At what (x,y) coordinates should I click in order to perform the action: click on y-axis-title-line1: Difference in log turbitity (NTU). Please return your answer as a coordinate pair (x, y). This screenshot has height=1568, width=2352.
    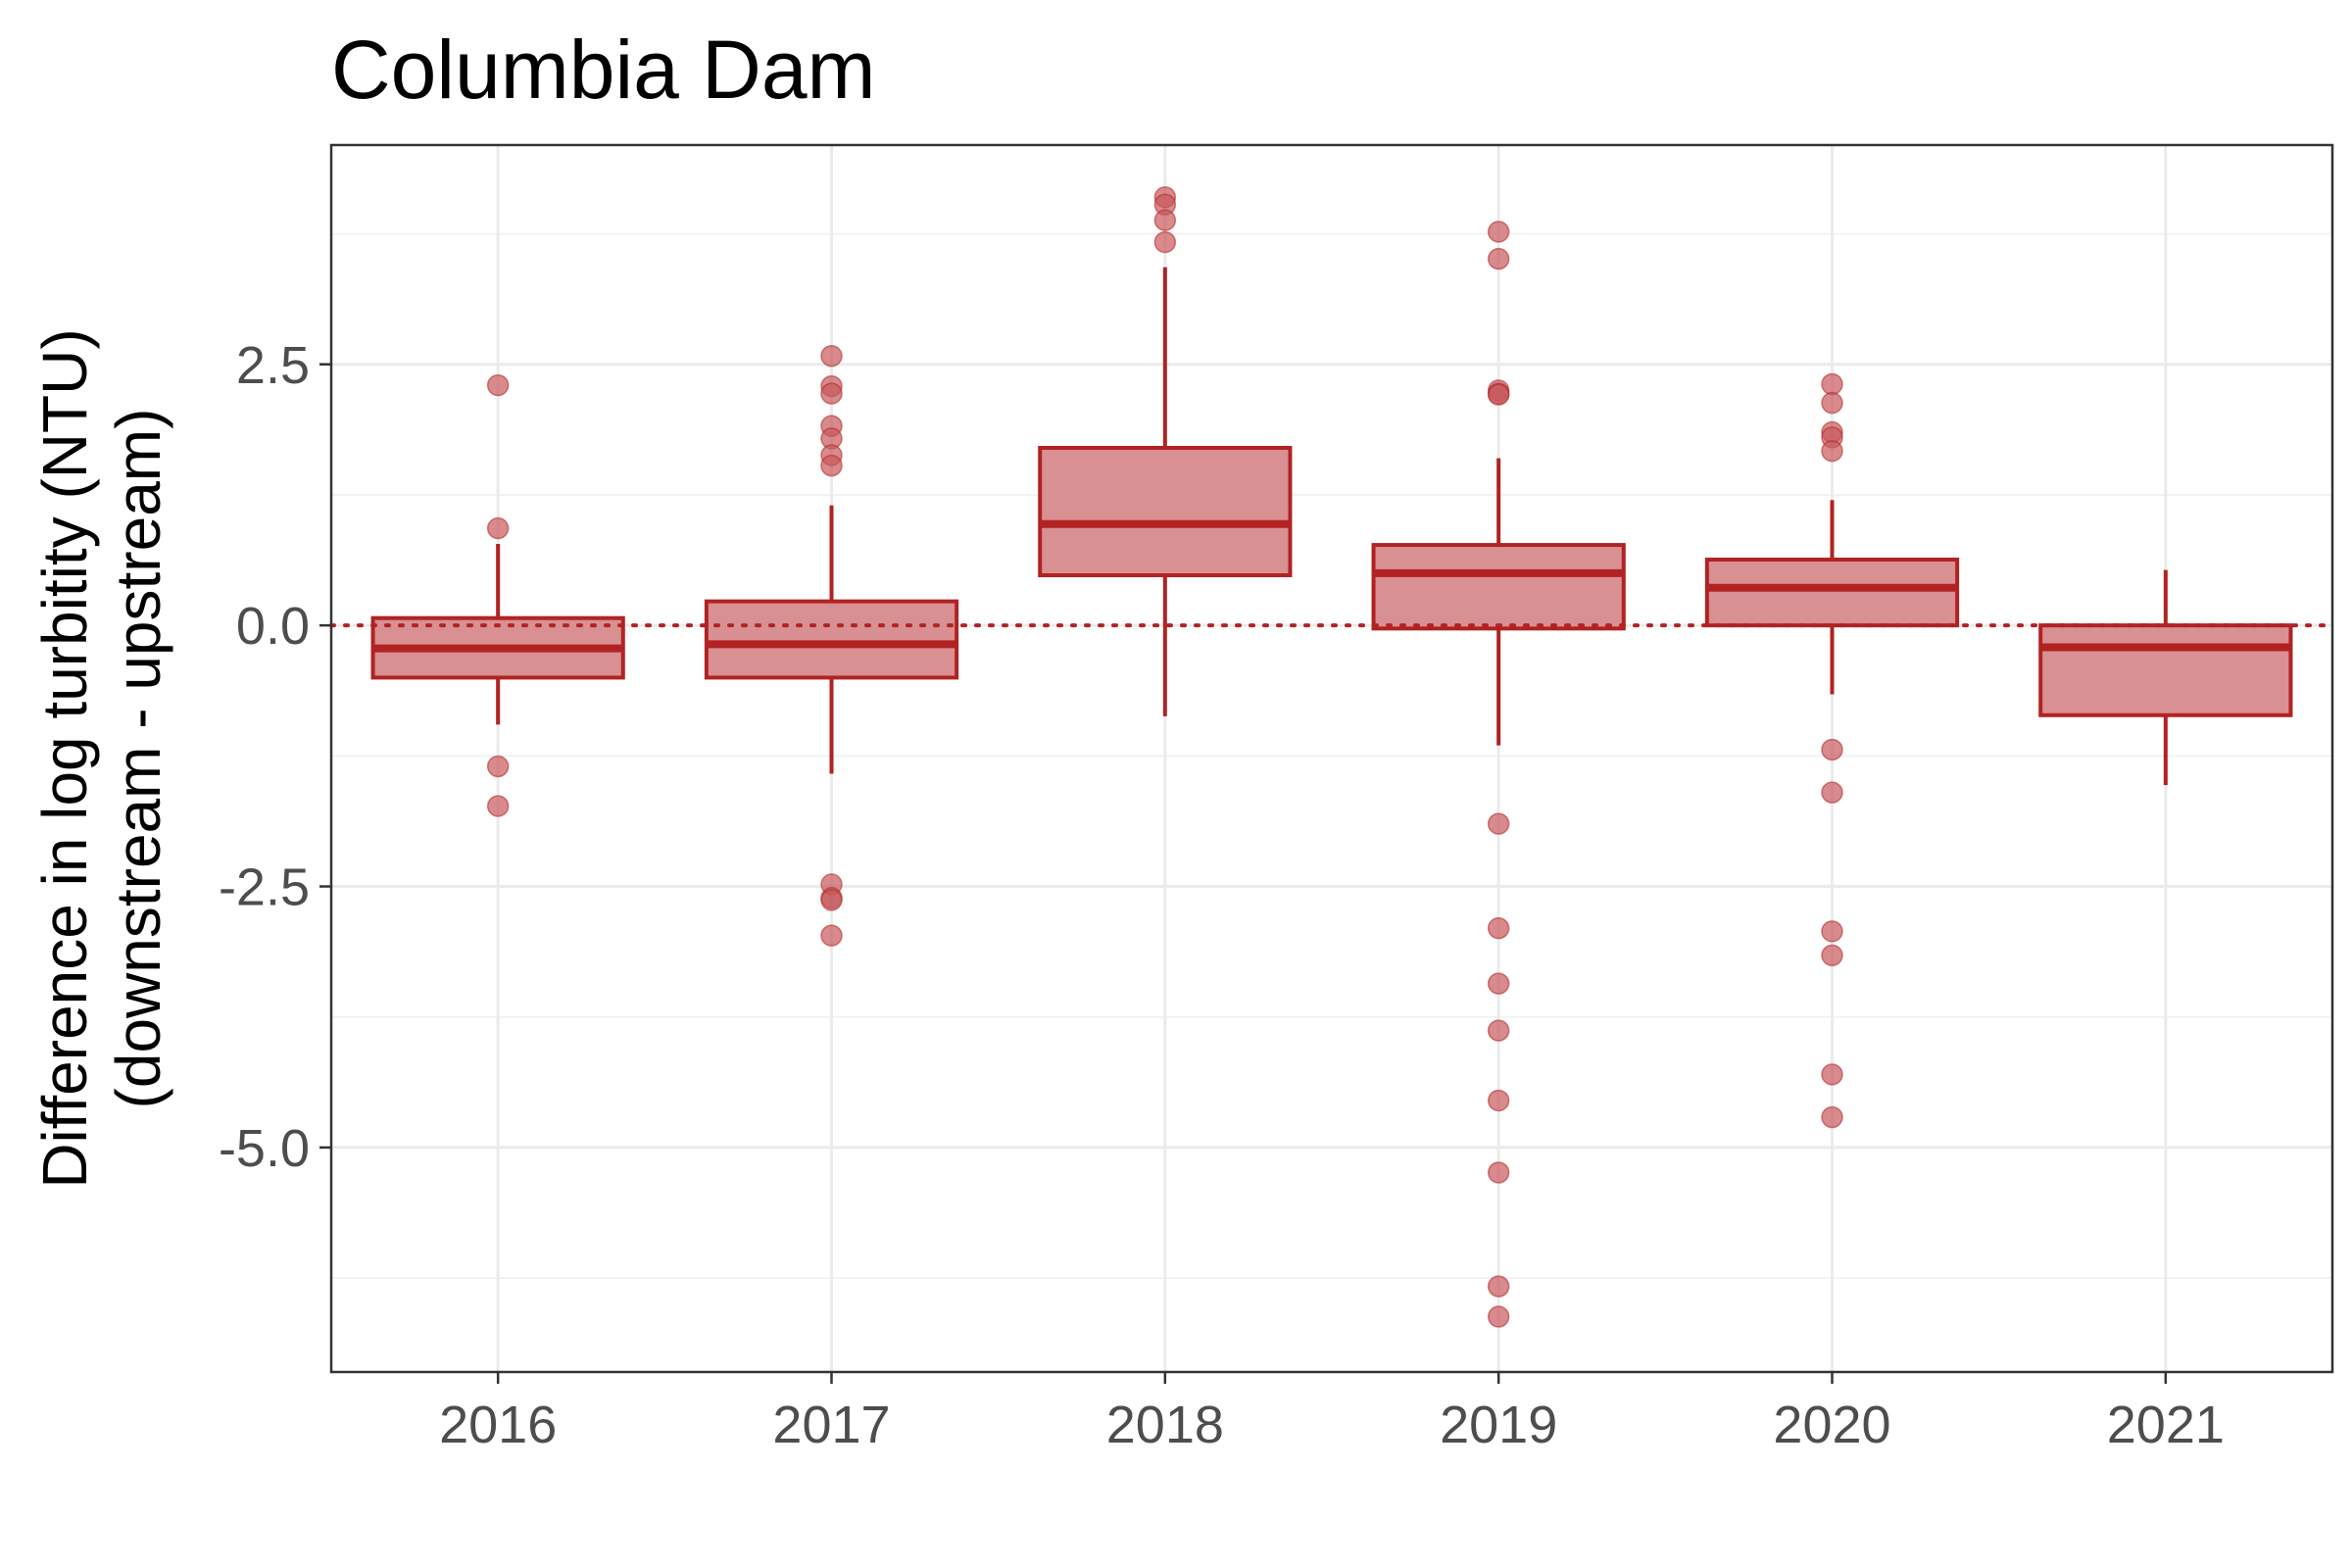
    Looking at the image, I should click on (64, 758).